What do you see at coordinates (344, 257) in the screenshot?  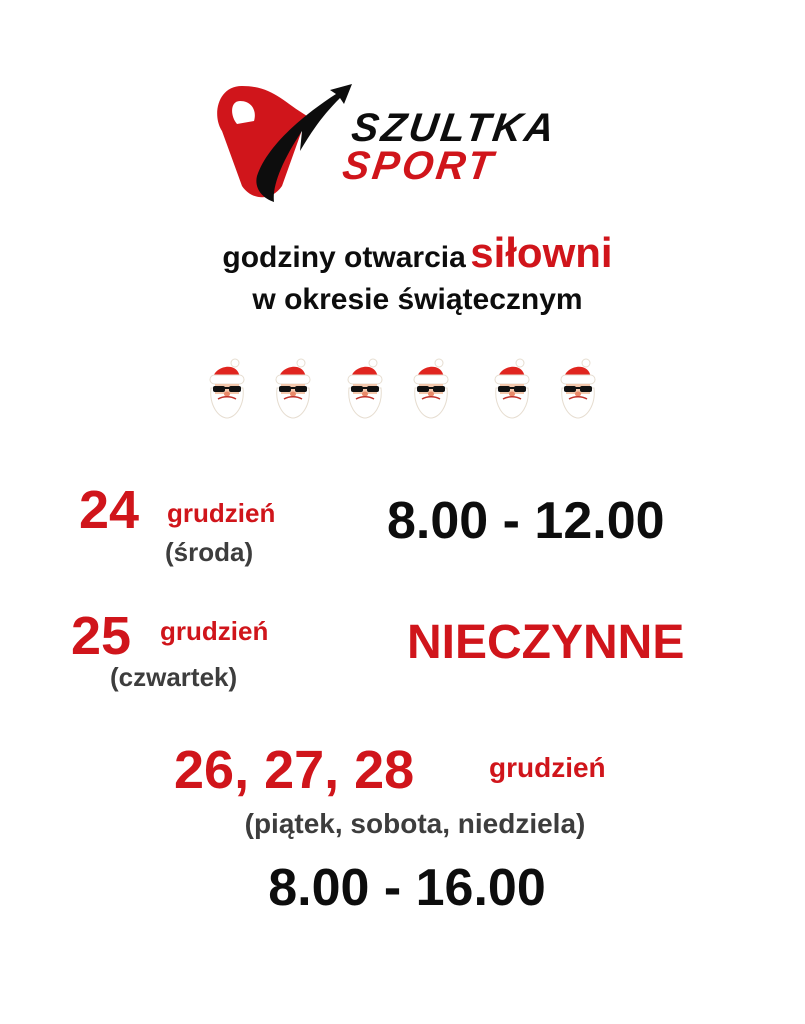 I see `heading-text: godziny otwarcia` at bounding box center [344, 257].